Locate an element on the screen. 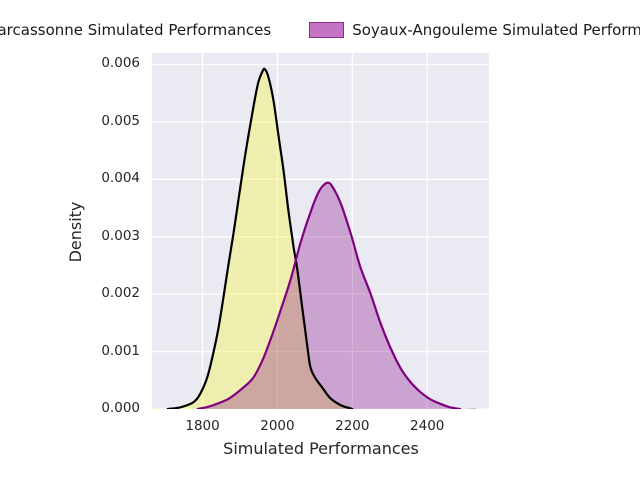 Image resolution: width=640 pixels, height=480 pixels. carcassonne-legend-label: Carcassonne Simulated Performances is located at coordinates (136, 30).